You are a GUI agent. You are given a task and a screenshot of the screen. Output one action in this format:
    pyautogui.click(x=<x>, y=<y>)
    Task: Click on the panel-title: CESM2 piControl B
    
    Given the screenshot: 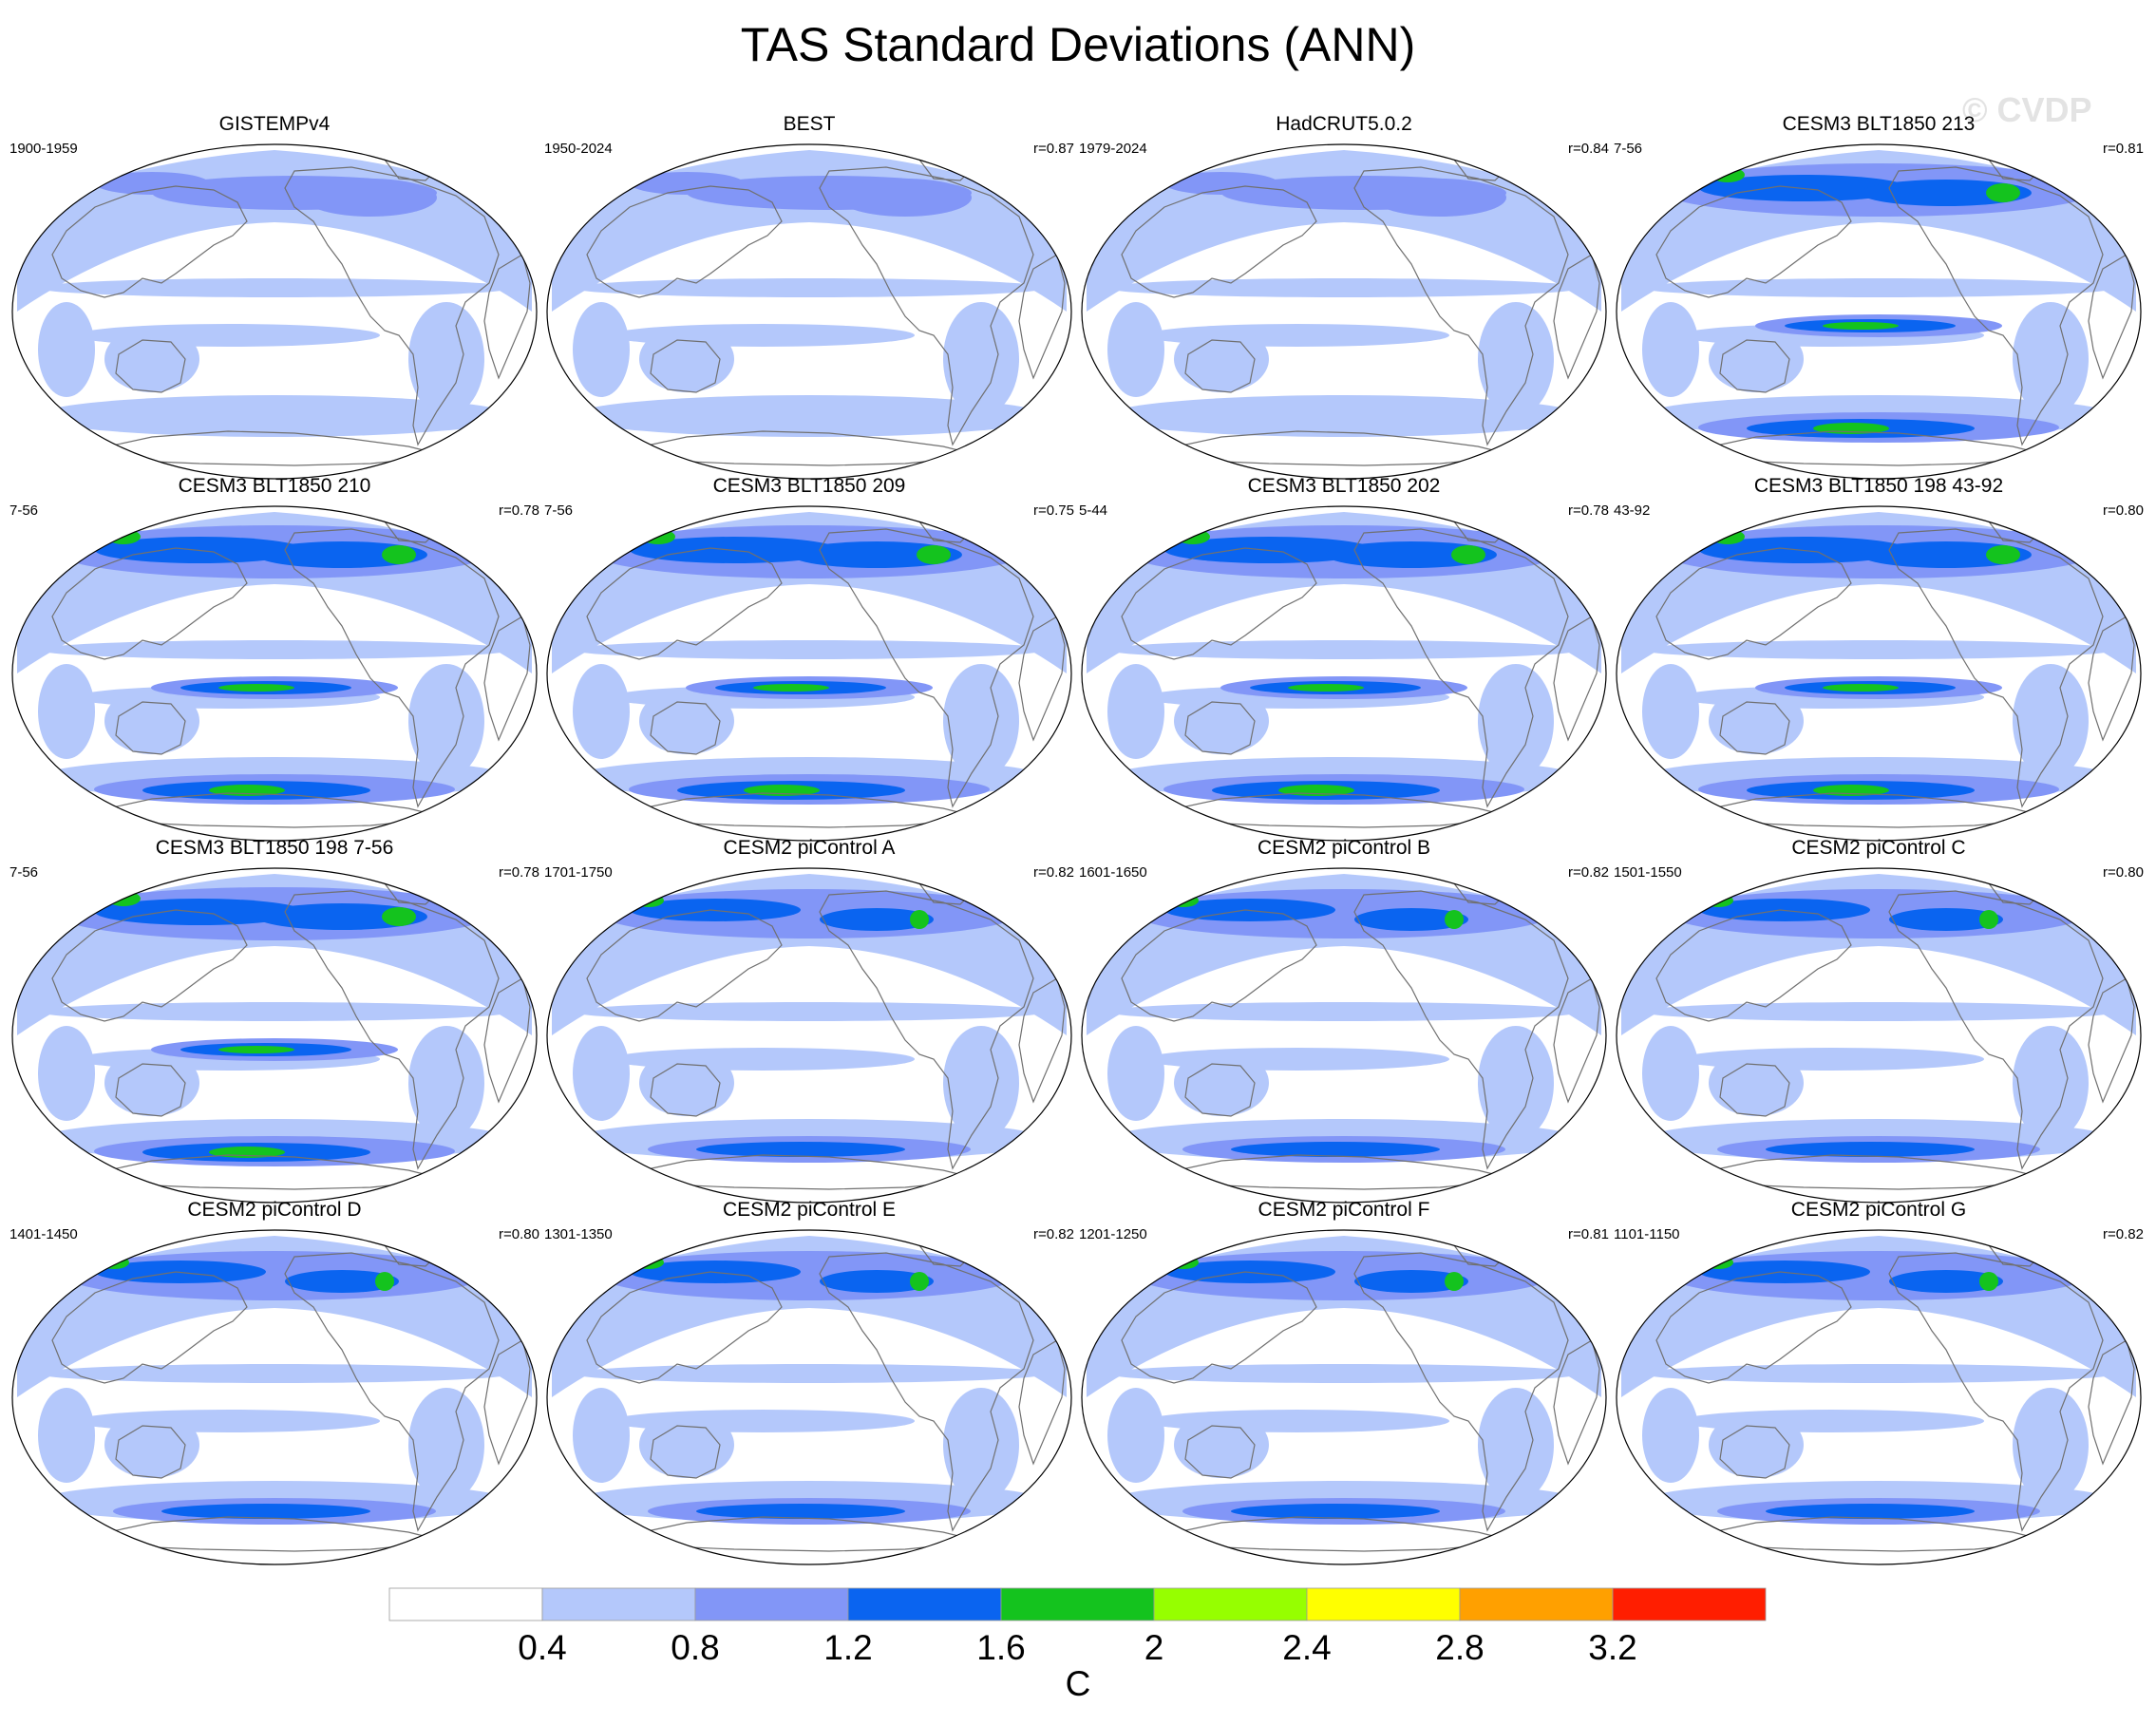 What is the action you would take?
    pyautogui.click(x=1344, y=848)
    